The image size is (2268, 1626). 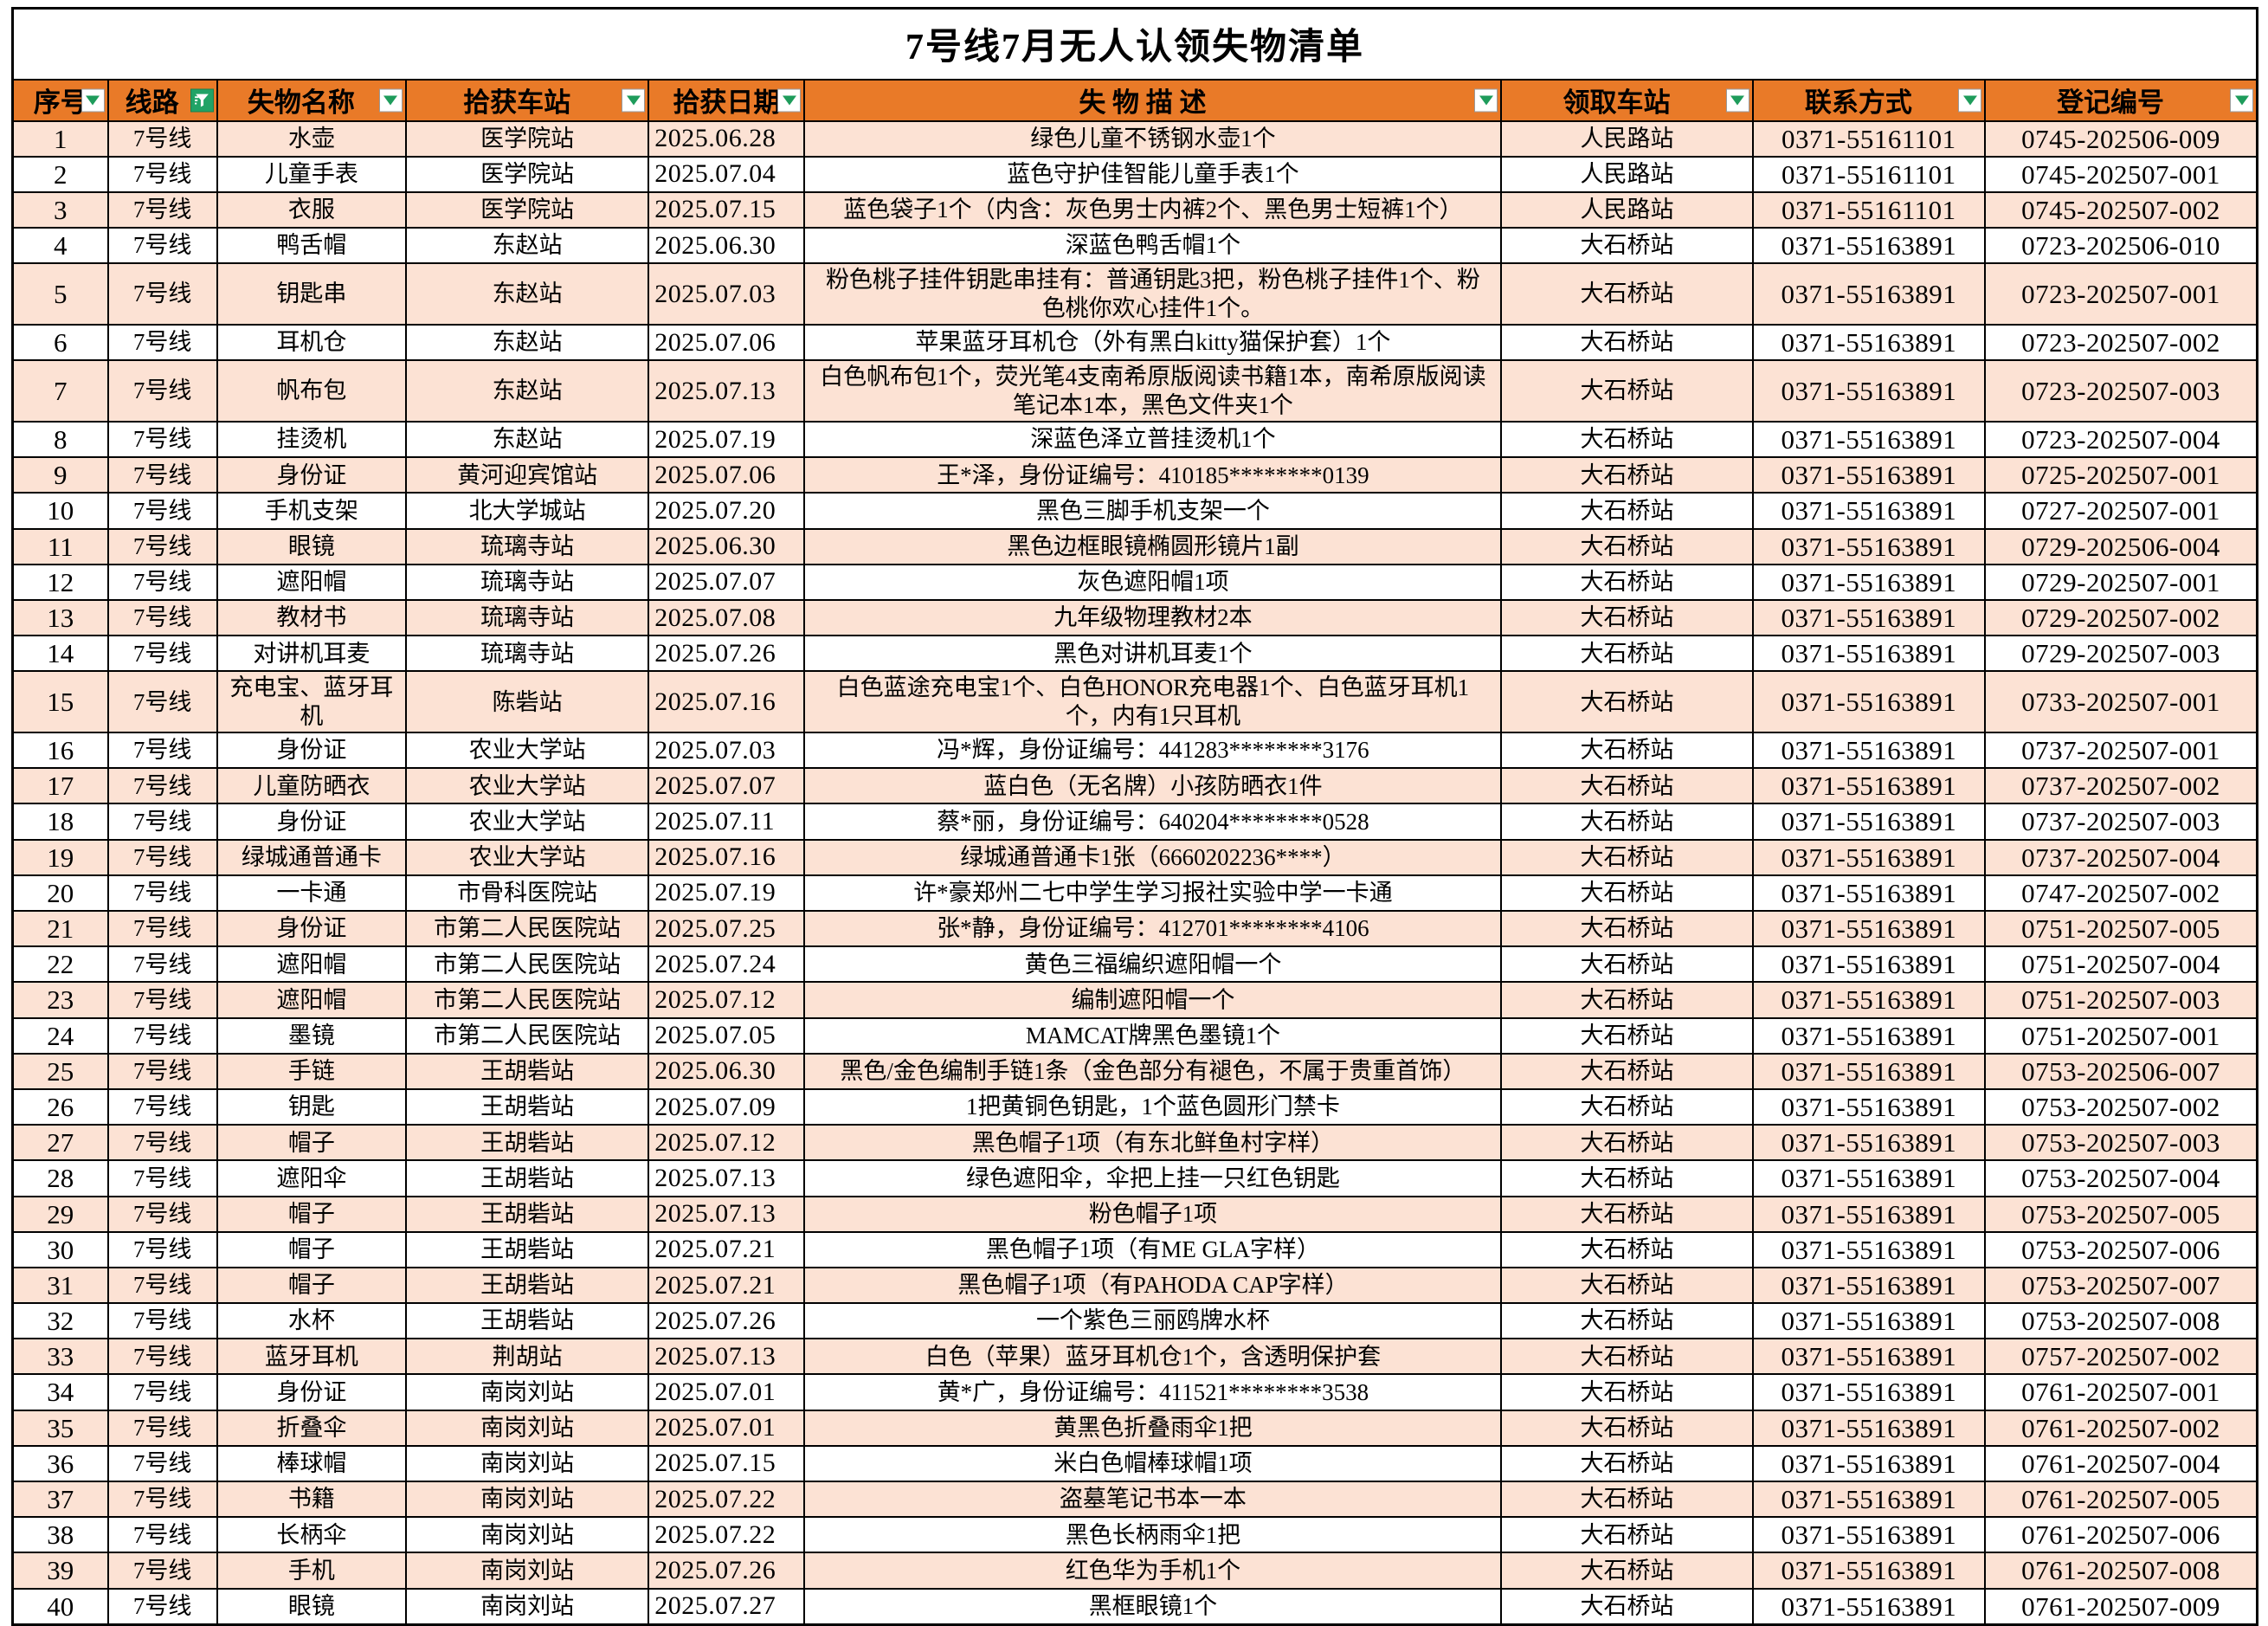 What do you see at coordinates (1153, 1106) in the screenshot?
I see `cell-description: 1把黄铜色钥匙，1个蓝色圆形门禁卡` at bounding box center [1153, 1106].